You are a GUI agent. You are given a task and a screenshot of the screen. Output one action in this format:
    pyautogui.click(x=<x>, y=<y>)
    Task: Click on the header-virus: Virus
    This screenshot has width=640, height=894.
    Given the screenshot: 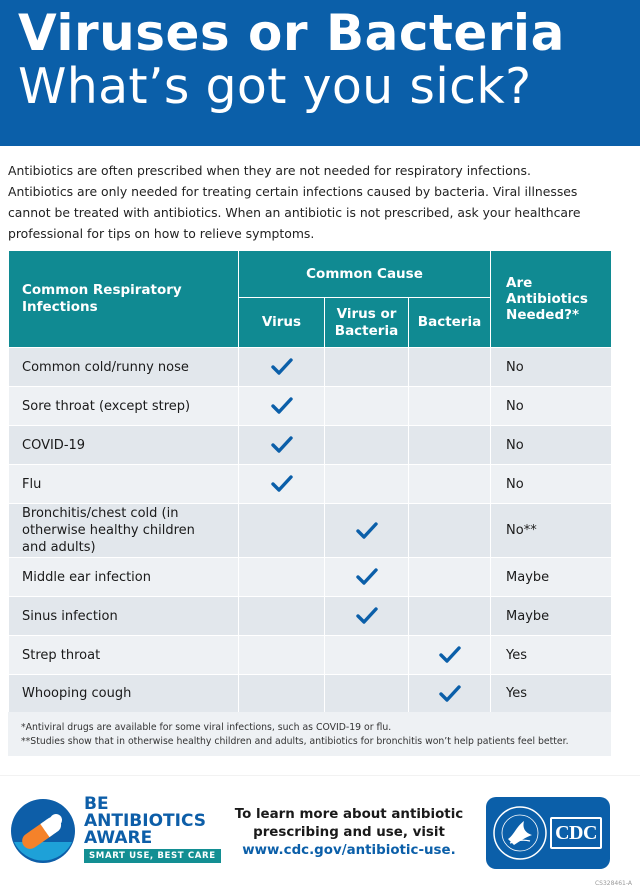 What is the action you would take?
    pyautogui.click(x=281, y=322)
    